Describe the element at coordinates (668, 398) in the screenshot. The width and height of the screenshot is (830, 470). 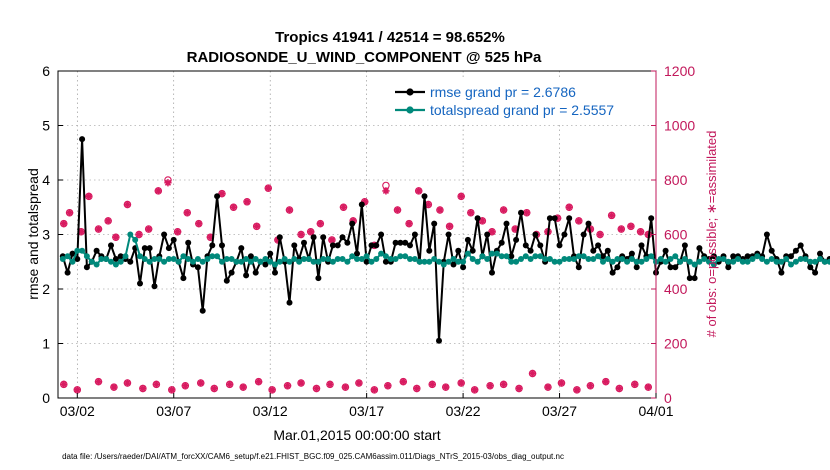
I see `y-right-tick-label: 0` at that location.